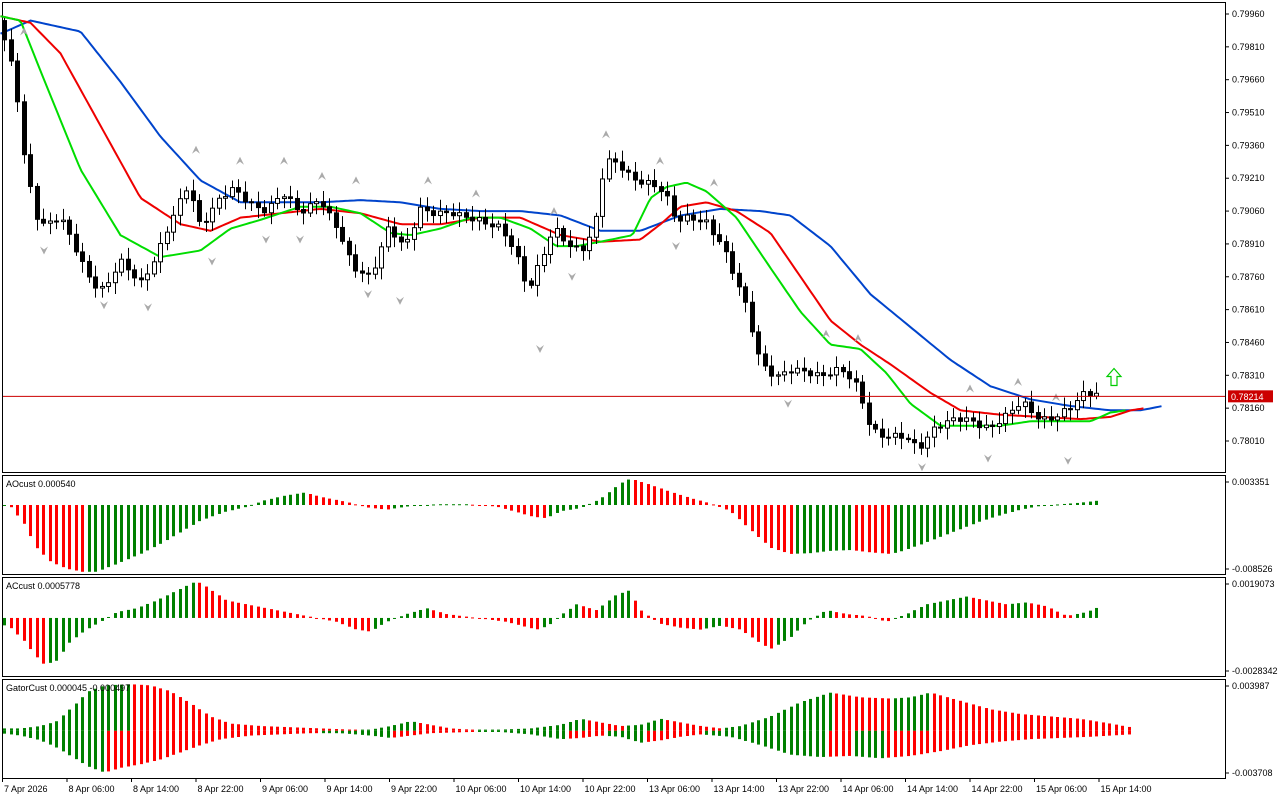 This screenshot has width=1280, height=800. What do you see at coordinates (1253, 584) in the screenshot?
I see `ac-axis-max: 0.0019073` at bounding box center [1253, 584].